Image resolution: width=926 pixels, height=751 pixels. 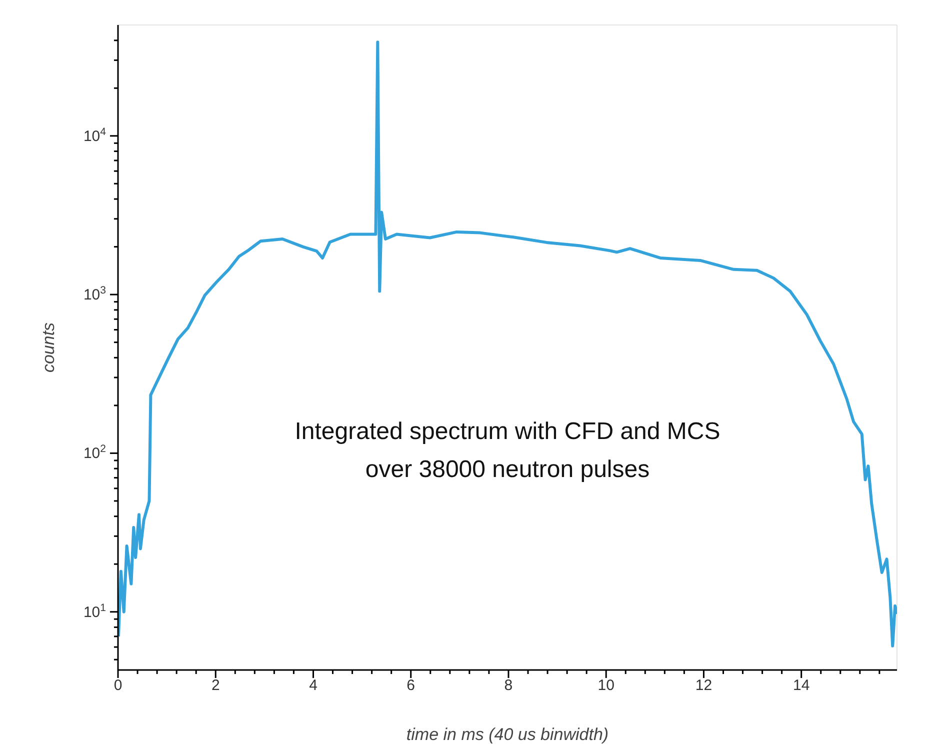 What do you see at coordinates (48, 347) in the screenshot?
I see `y-axis-title: counts` at bounding box center [48, 347].